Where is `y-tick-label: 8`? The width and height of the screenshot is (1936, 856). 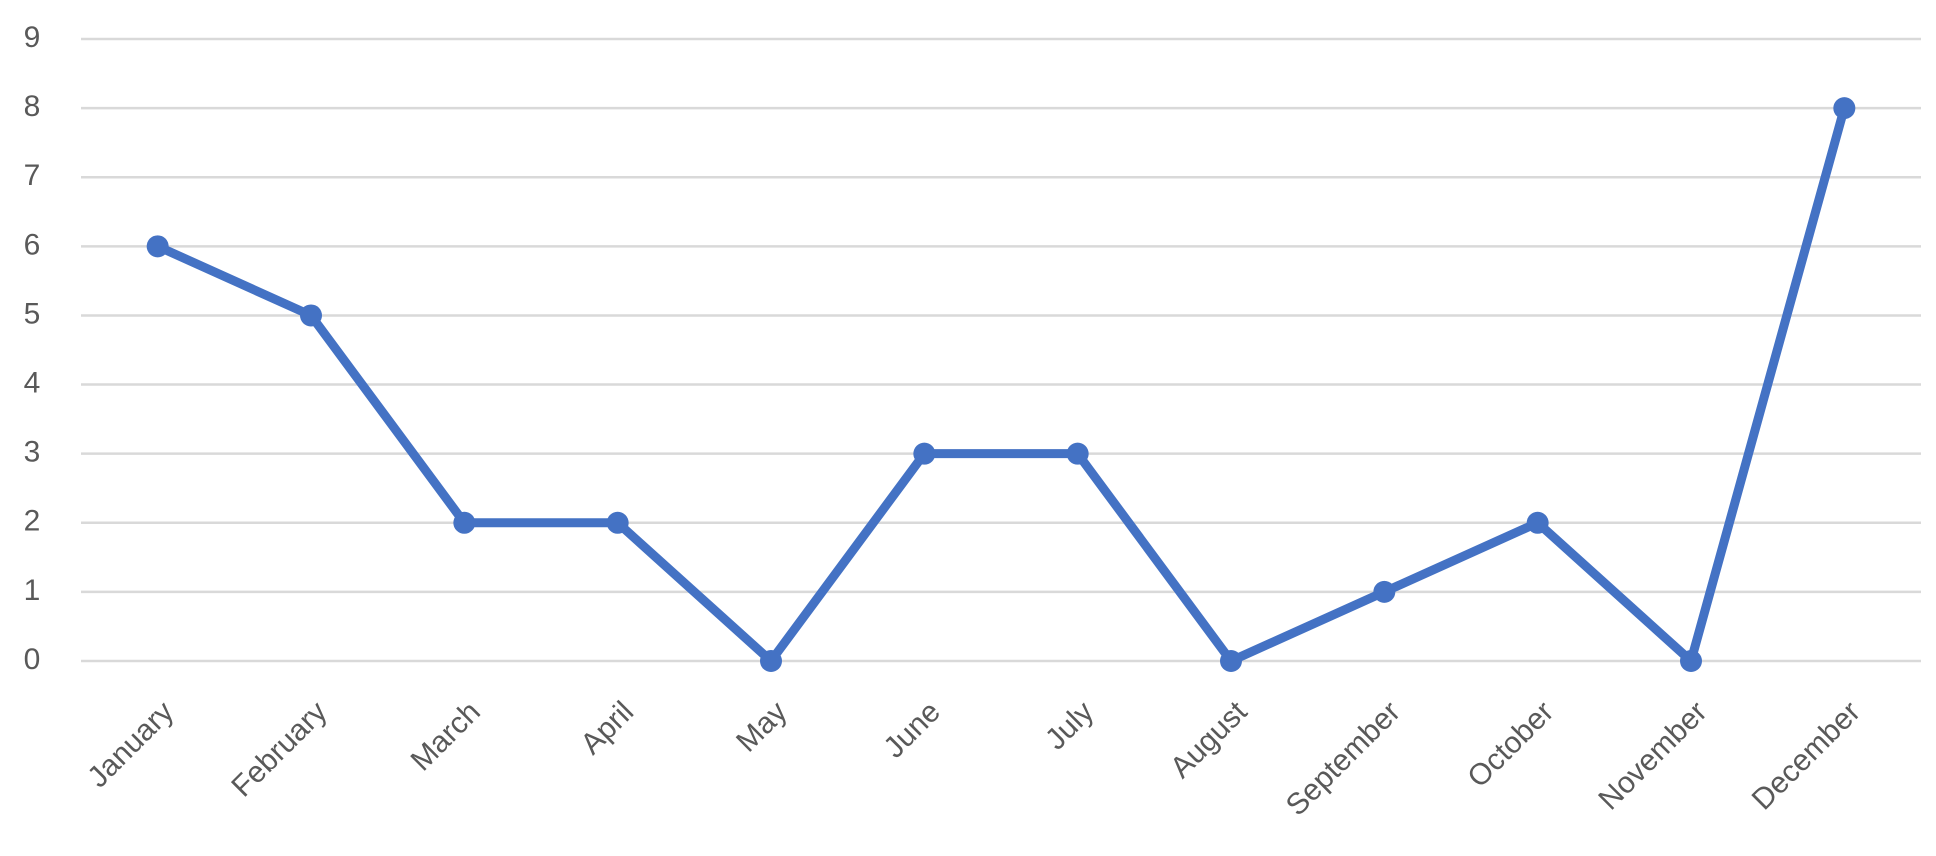
y-tick-label: 8 is located at coordinates (32, 106).